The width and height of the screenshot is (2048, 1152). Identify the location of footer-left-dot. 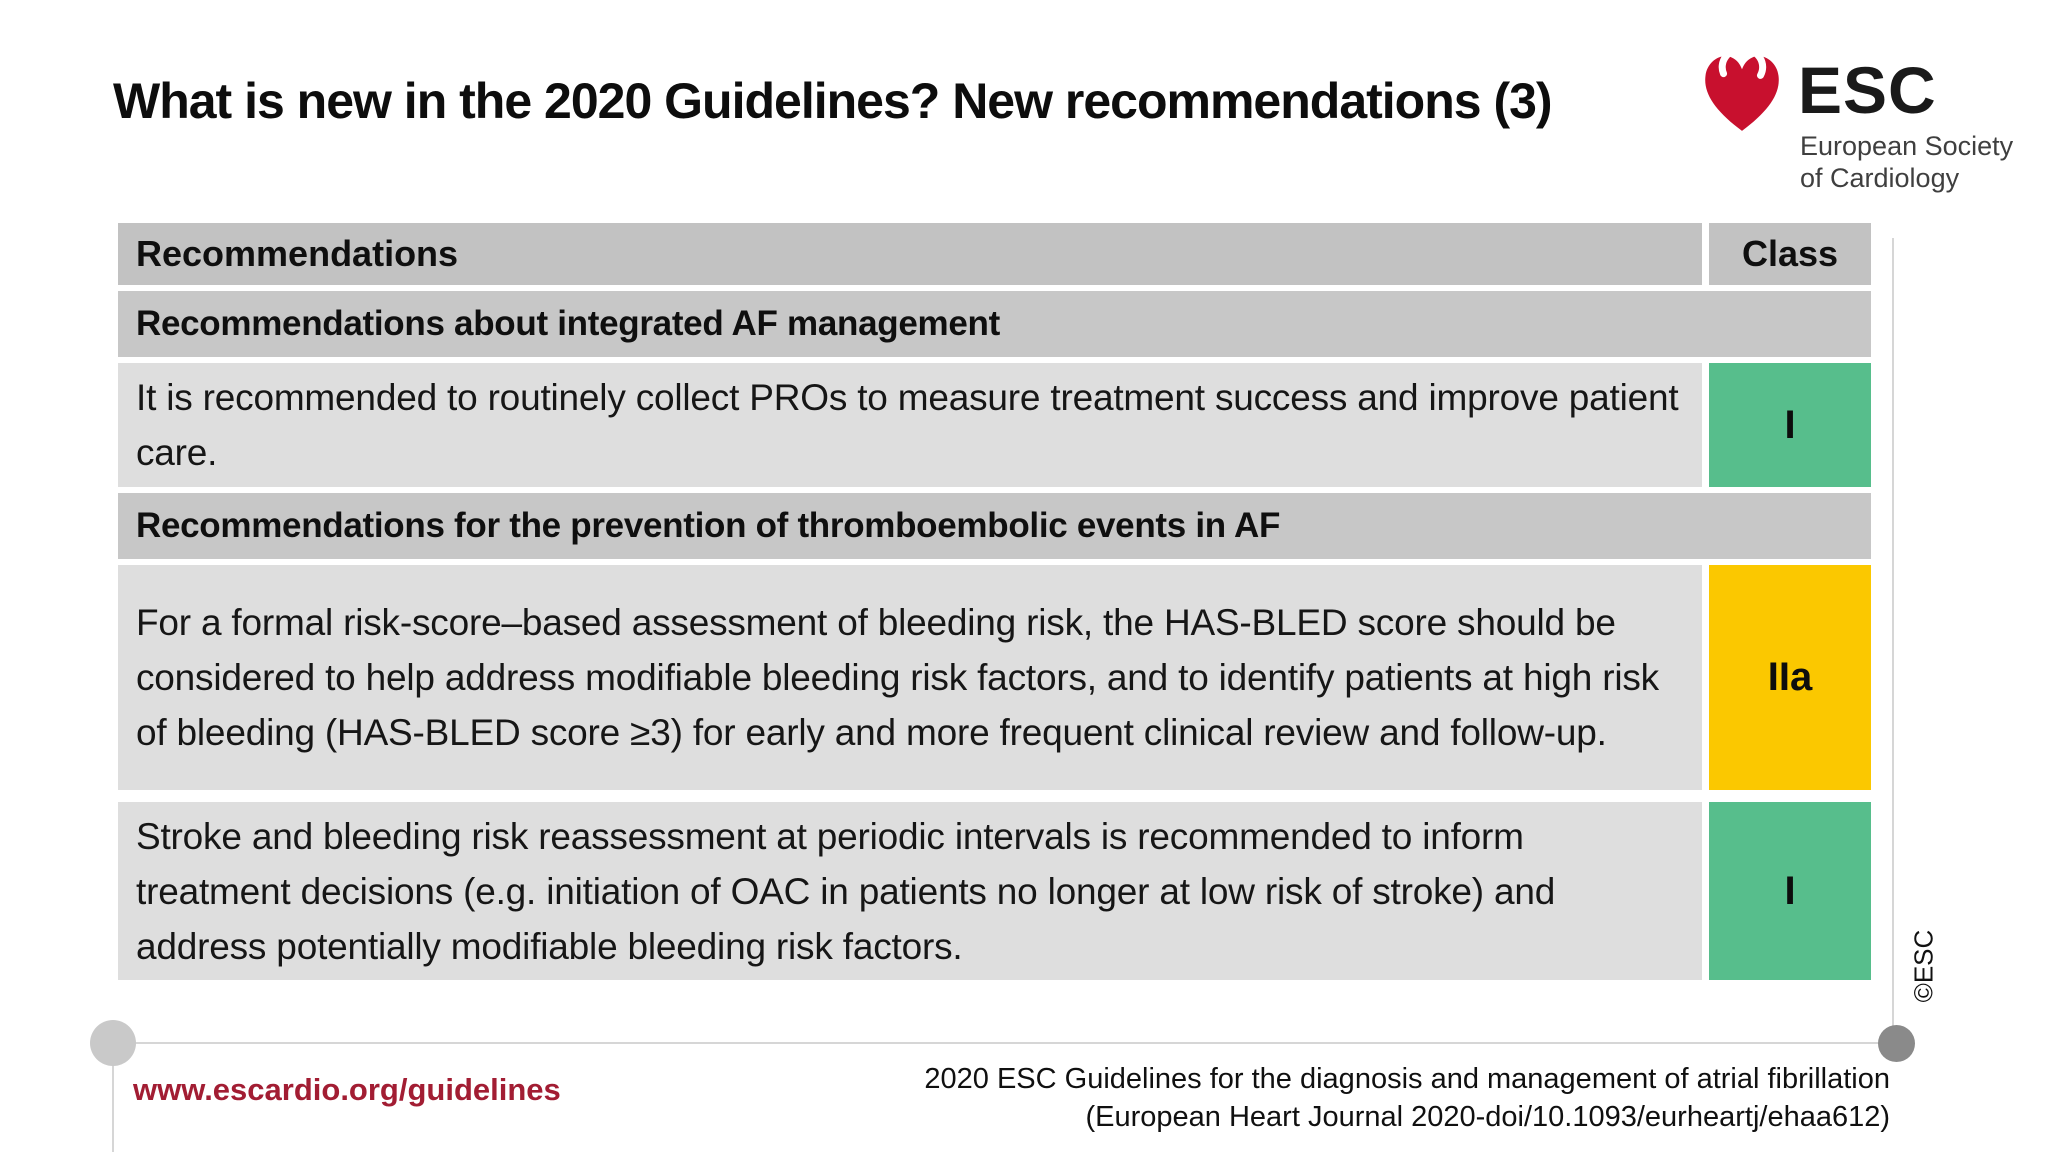
(113, 1043).